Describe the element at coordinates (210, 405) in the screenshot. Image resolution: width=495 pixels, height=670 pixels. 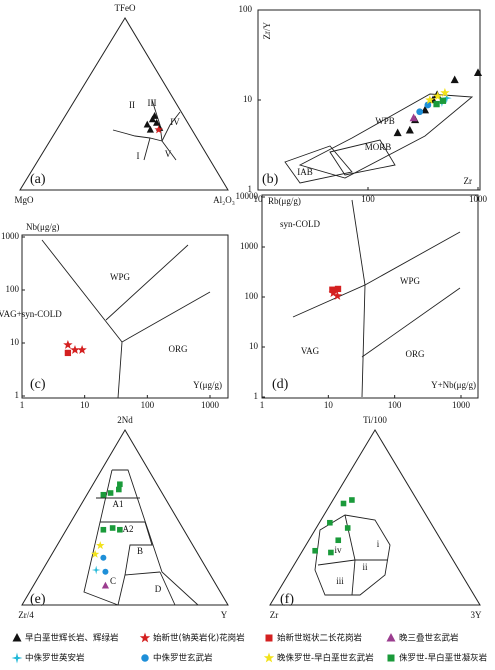
I see `x-tick-label: 1000` at that location.